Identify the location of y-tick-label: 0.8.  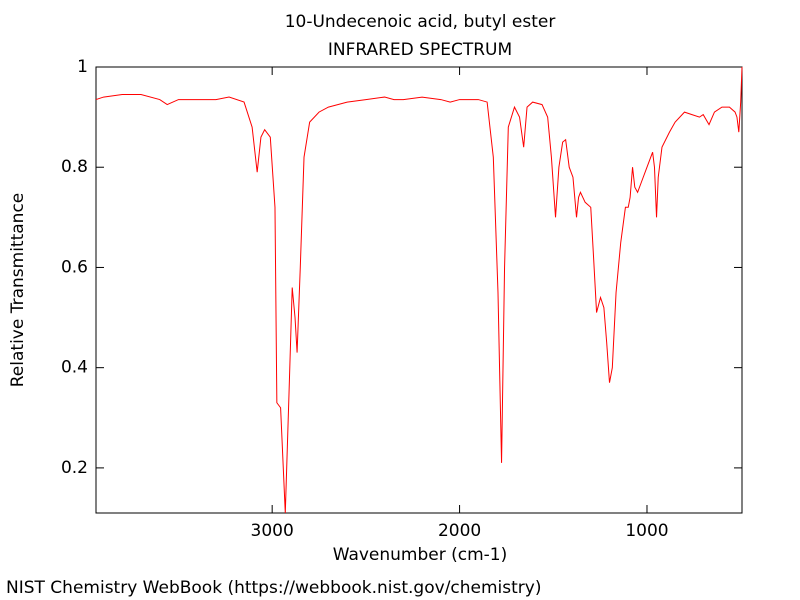
(74, 167).